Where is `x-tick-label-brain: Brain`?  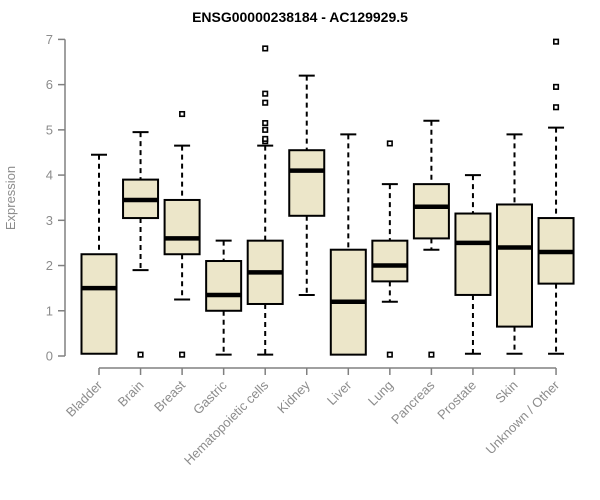 x-tick-label-brain: Brain is located at coordinates (131, 394).